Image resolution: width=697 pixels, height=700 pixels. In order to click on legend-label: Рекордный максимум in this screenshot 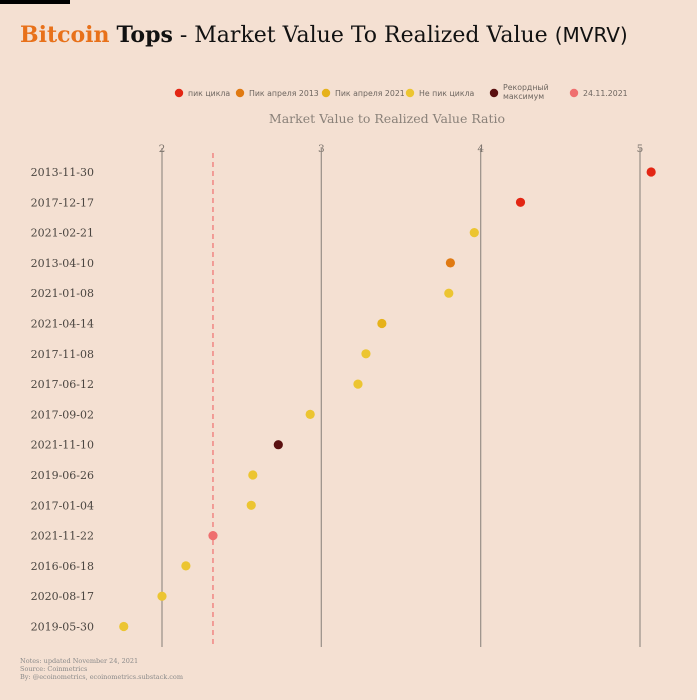, I will do `click(526, 92)`.